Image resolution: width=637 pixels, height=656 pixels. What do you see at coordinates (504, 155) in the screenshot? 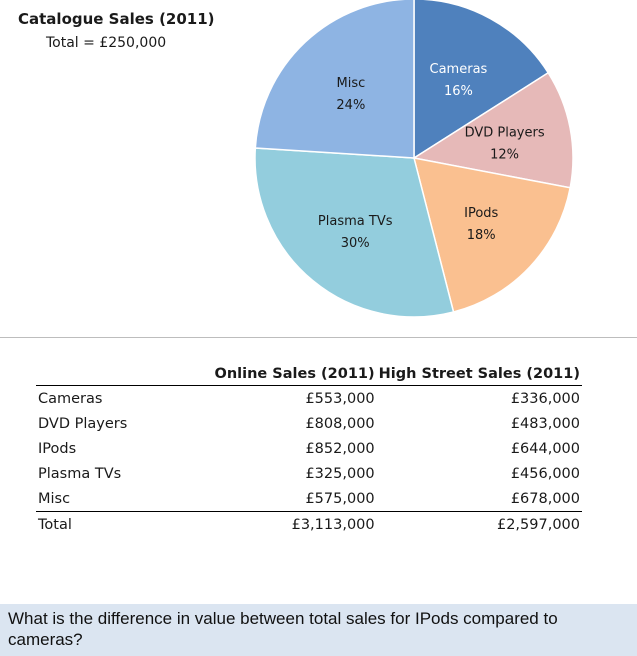
I see `pie-percent-dvd-players: 12%` at bounding box center [504, 155].